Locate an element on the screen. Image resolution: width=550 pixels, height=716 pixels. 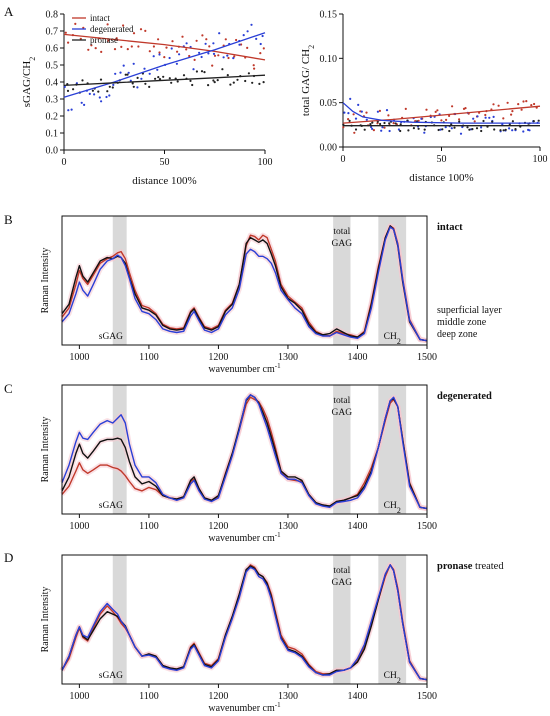
panel-title: pronase treated is located at coordinates (470, 566).